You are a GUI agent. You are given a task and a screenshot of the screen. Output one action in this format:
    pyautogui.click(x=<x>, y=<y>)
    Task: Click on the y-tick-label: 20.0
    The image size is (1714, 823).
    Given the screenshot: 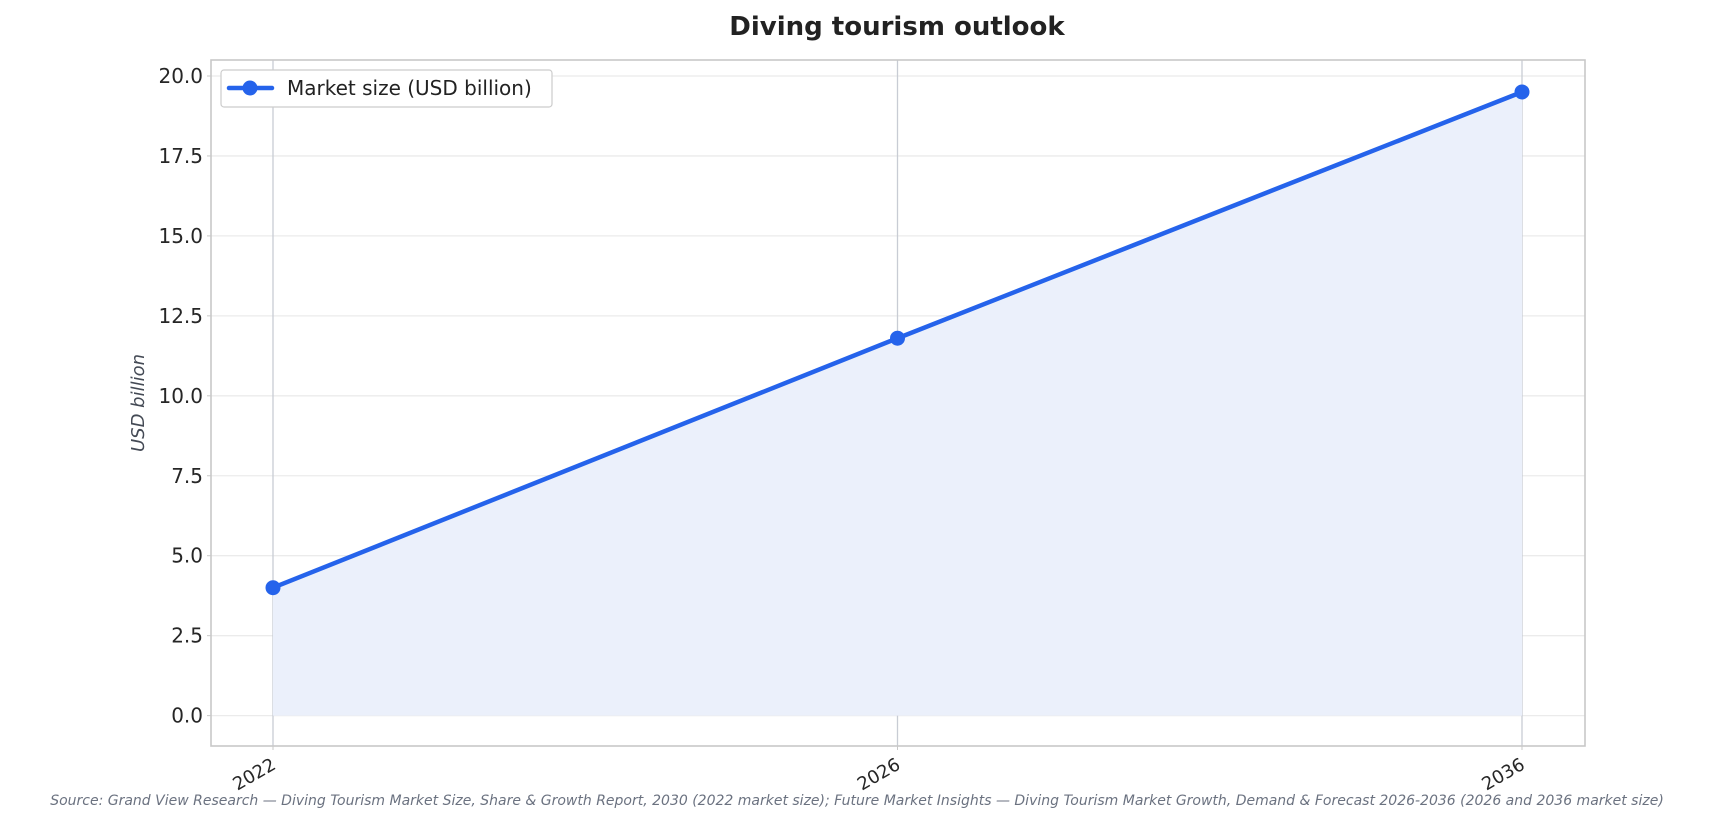 What is the action you would take?
    pyautogui.click(x=180, y=76)
    